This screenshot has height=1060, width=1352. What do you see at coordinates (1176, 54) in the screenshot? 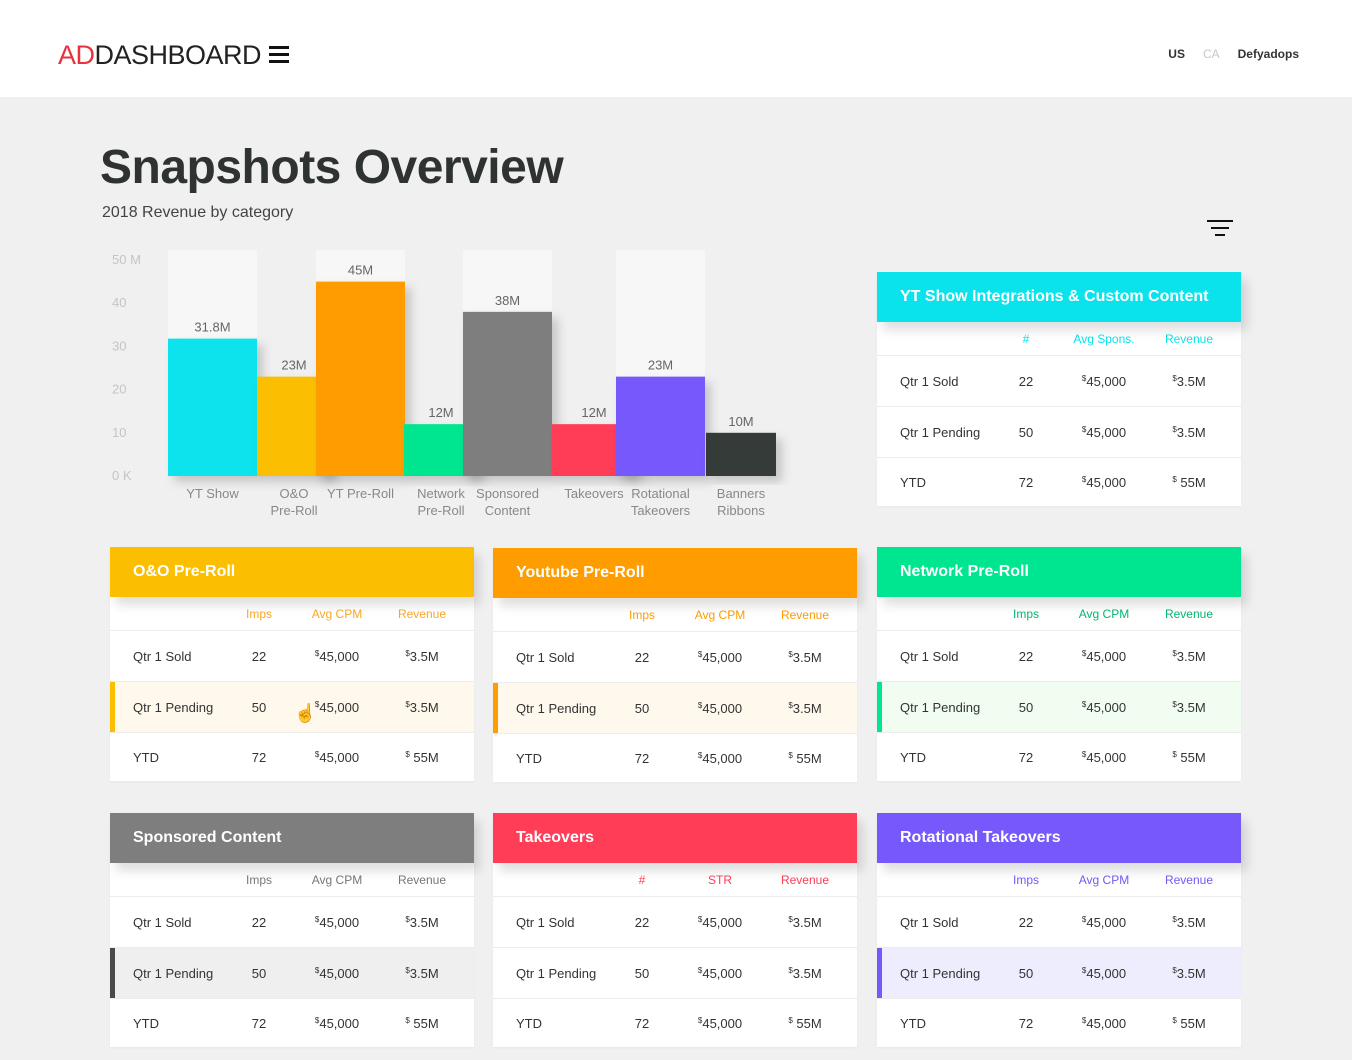
I see `region-us-link: US` at bounding box center [1176, 54].